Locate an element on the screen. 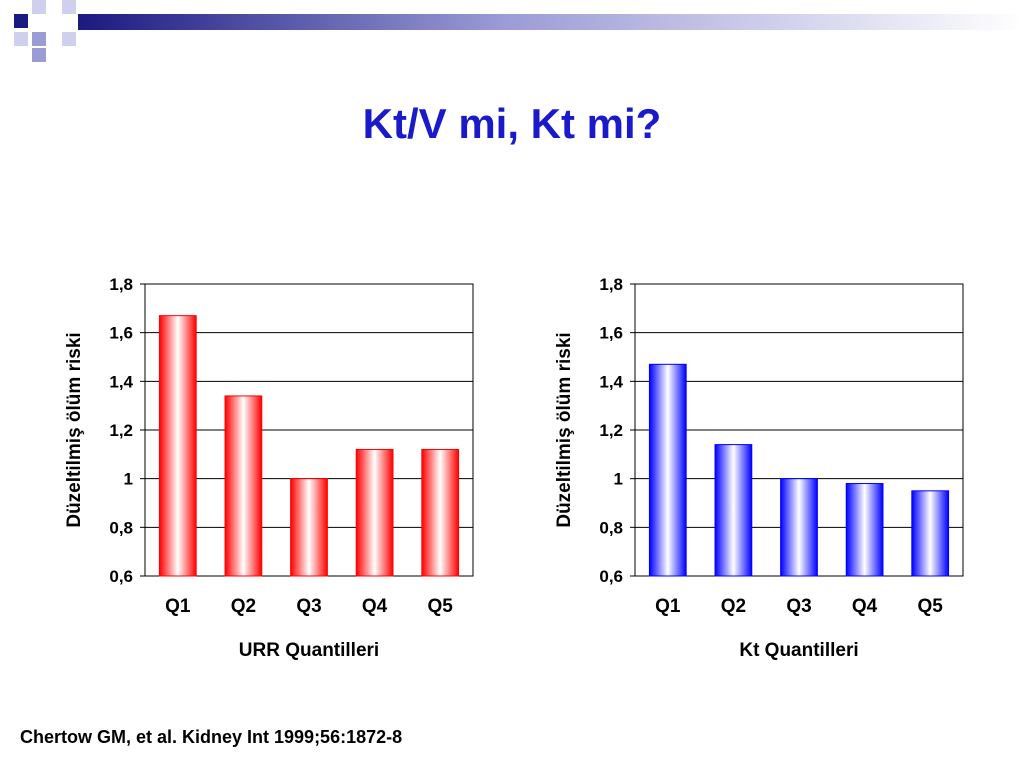 The height and width of the screenshot is (768, 1024). decor-stripe is located at coordinates (551, 22).